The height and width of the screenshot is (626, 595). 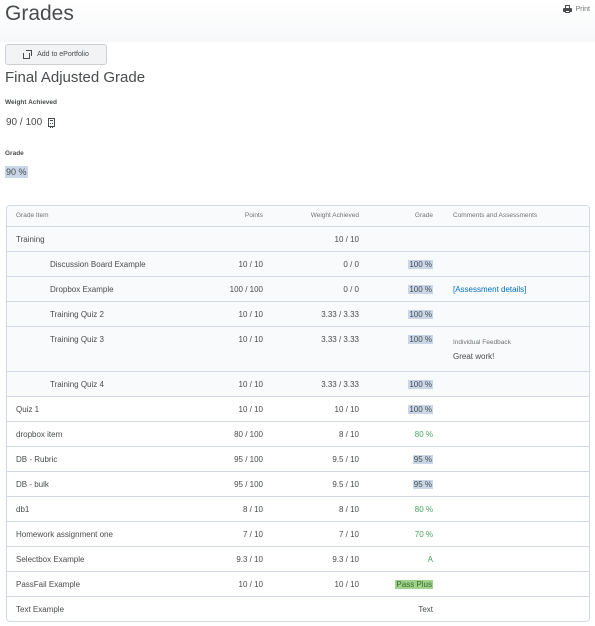 I want to click on grade-item-weight: 7 / 10, so click(x=348, y=534).